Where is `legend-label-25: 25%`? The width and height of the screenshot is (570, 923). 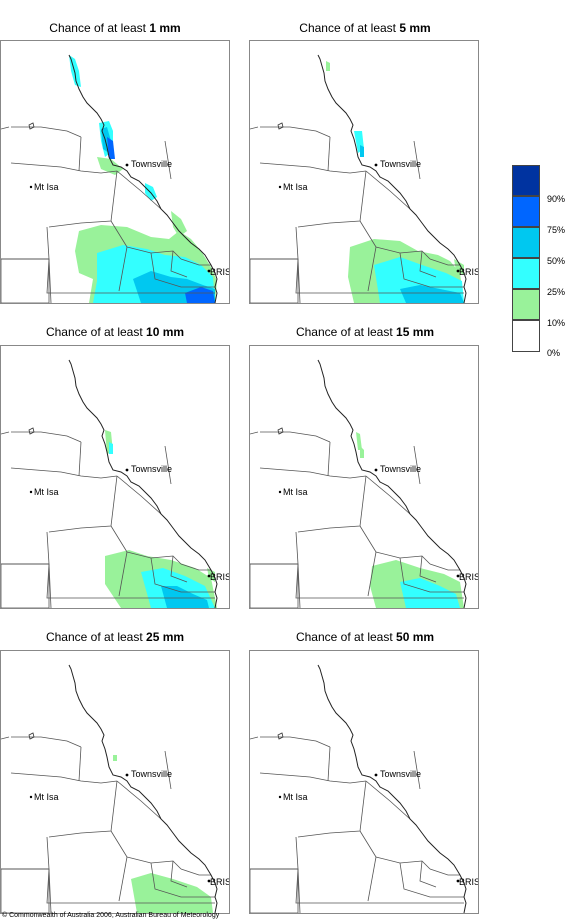 legend-label-25: 25% is located at coordinates (556, 292).